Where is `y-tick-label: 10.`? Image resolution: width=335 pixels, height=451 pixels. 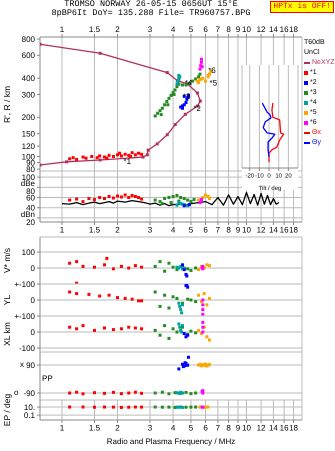 y-tick-label: 10. is located at coordinates (29, 407).